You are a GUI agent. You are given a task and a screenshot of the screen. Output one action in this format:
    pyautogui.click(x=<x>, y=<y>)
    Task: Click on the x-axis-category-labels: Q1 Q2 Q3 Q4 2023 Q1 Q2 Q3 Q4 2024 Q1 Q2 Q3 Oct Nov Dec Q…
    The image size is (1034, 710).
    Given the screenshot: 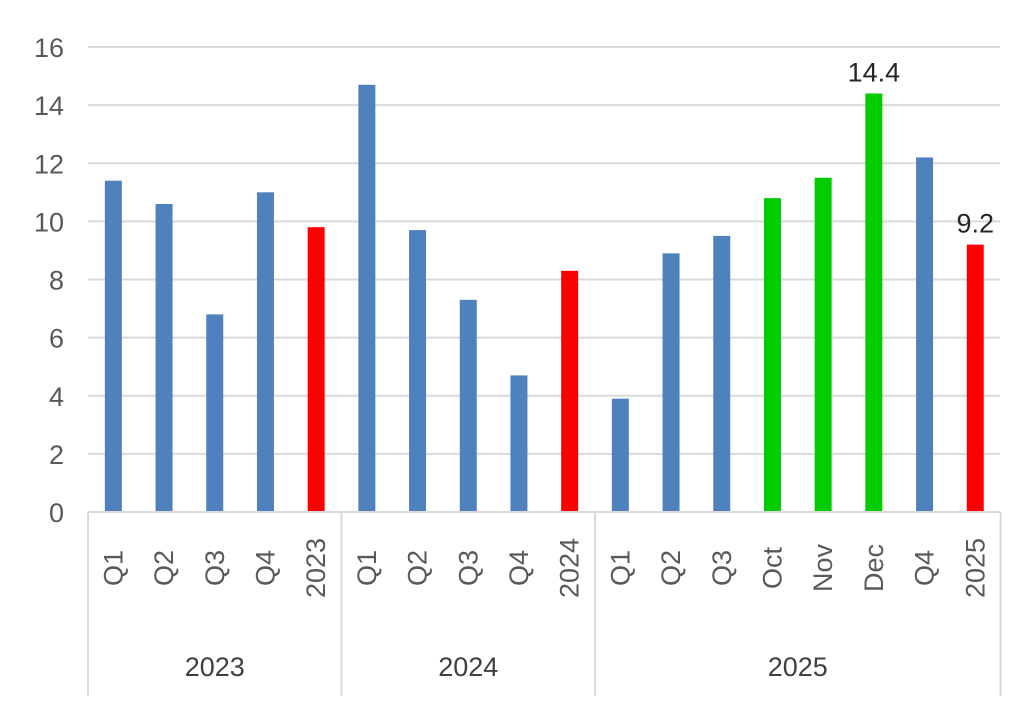 What is the action you would take?
    pyautogui.click(x=544, y=568)
    